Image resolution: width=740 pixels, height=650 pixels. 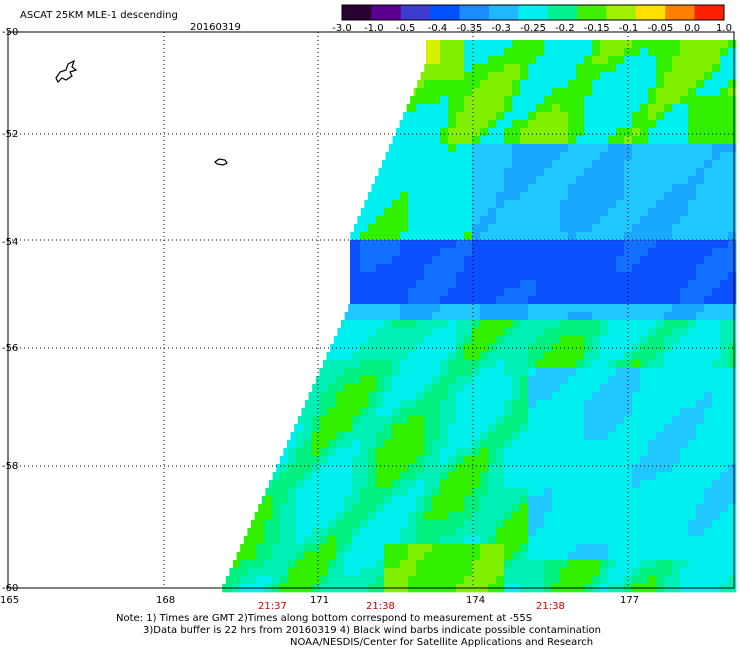 What do you see at coordinates (469, 28) in the screenshot?
I see `colorbar-tick-label: -0.35` at bounding box center [469, 28].